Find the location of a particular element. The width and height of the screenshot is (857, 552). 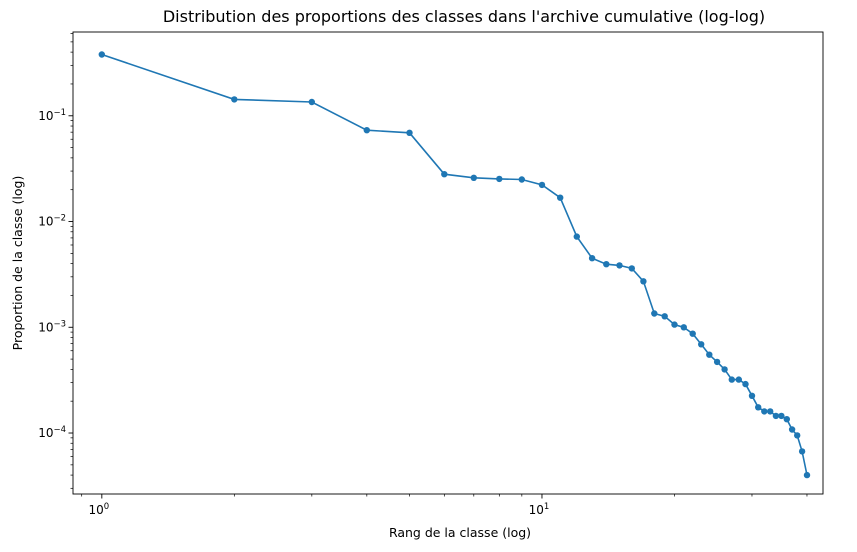

x-axis-label: Rang de la classe (log) is located at coordinates (460, 532).